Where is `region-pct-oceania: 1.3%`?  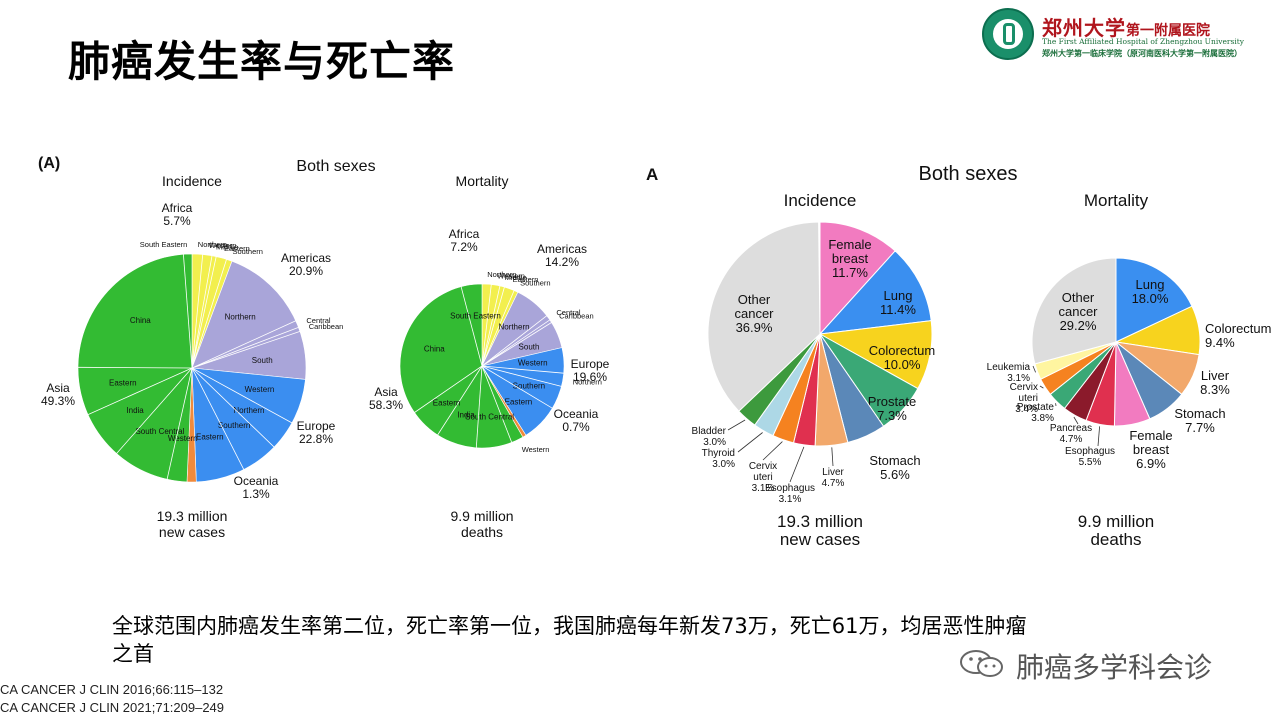 region-pct-oceania: 1.3% is located at coordinates (256, 494).